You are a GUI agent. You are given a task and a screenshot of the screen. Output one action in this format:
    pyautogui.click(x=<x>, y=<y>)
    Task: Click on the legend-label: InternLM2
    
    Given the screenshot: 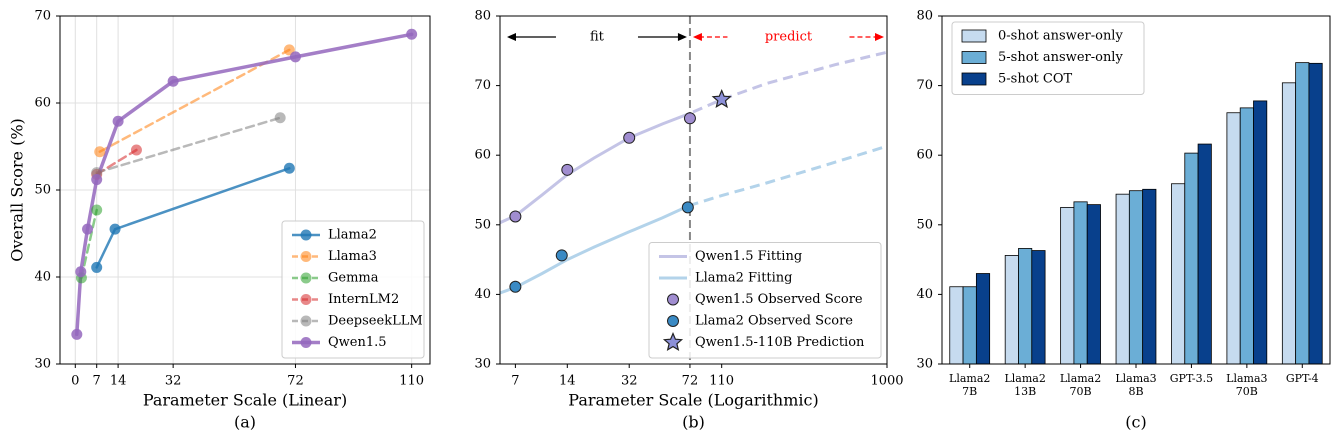 What is the action you would take?
    pyautogui.click(x=363, y=299)
    